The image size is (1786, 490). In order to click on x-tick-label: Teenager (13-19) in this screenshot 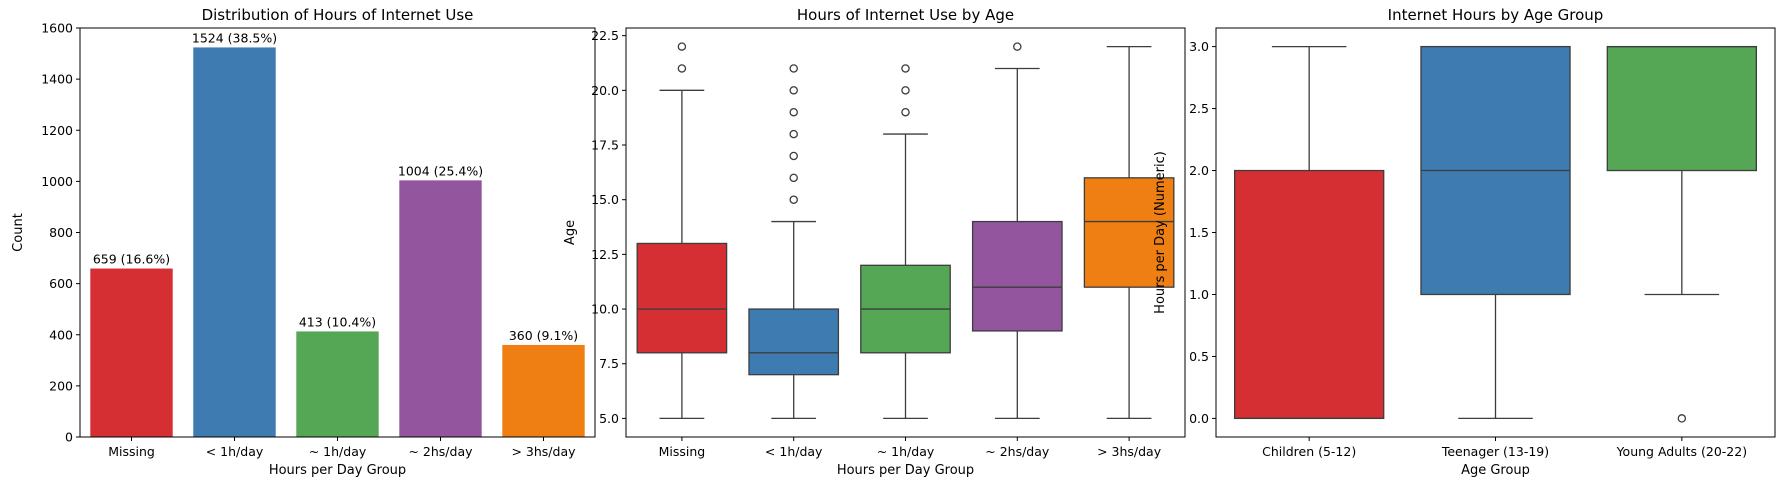, I will do `click(1495, 451)`.